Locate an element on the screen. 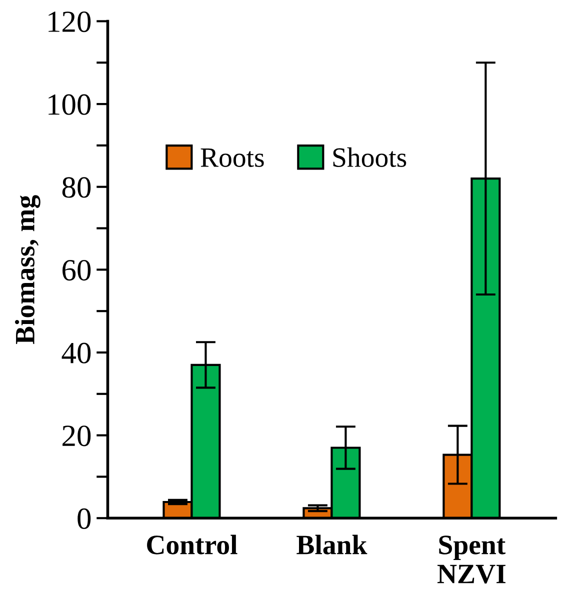  y-tick-label: 120 is located at coordinates (69, 21).